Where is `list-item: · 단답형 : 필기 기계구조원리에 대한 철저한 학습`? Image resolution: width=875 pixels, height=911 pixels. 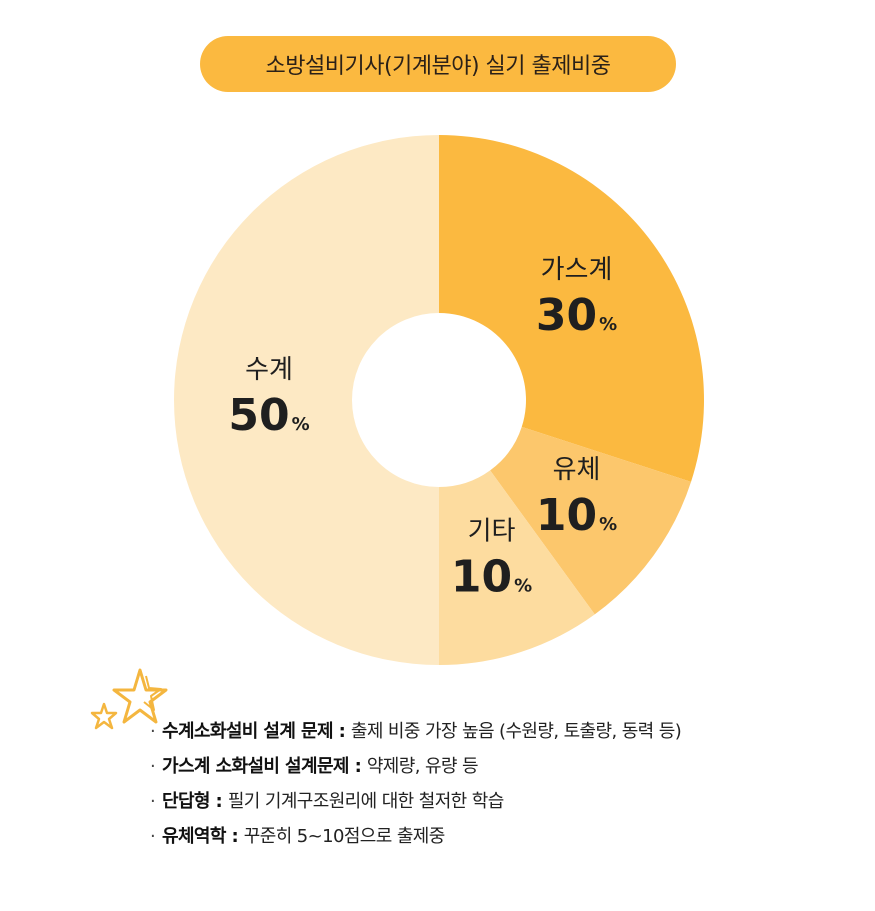
list-item: · 단답형 : 필기 기계구조원리에 대한 철저한 학습 is located at coordinates (415, 801).